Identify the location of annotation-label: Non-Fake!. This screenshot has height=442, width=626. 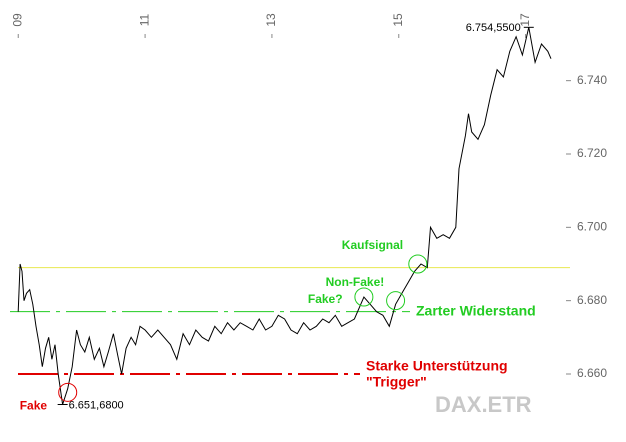
(355, 282).